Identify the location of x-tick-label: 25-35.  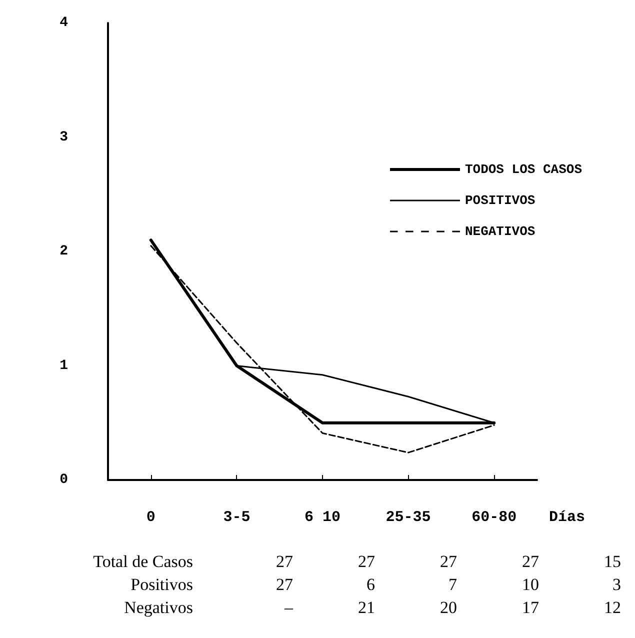
(408, 517).